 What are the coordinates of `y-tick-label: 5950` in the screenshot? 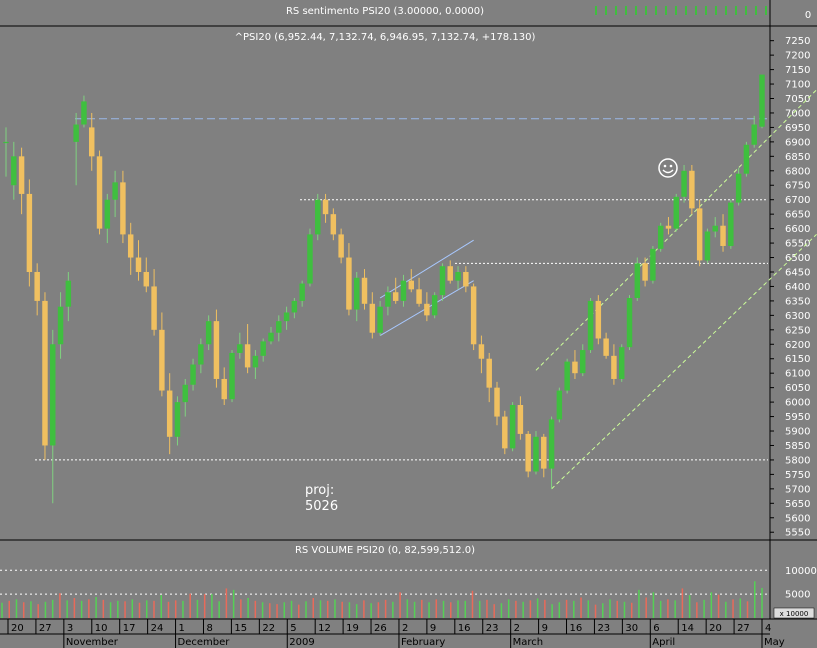 It's located at (797, 417).